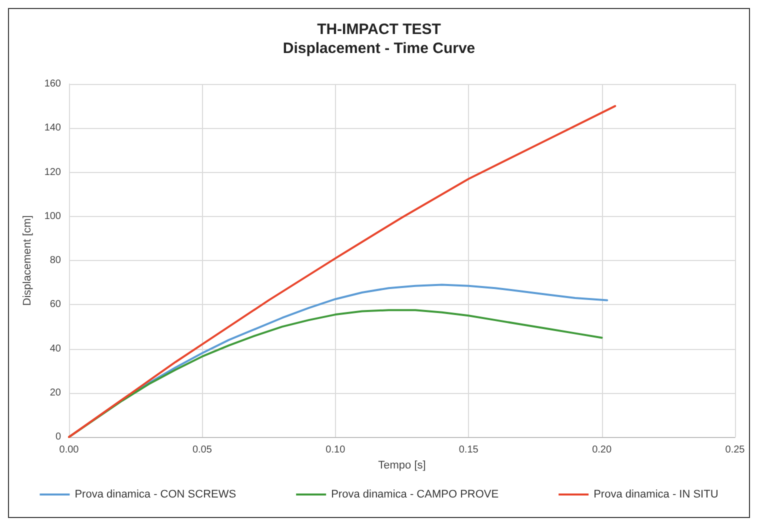 Image resolution: width=760 pixels, height=528 pixels. Describe the element at coordinates (69, 450) in the screenshot. I see `x-tick-label: 0.00` at that location.